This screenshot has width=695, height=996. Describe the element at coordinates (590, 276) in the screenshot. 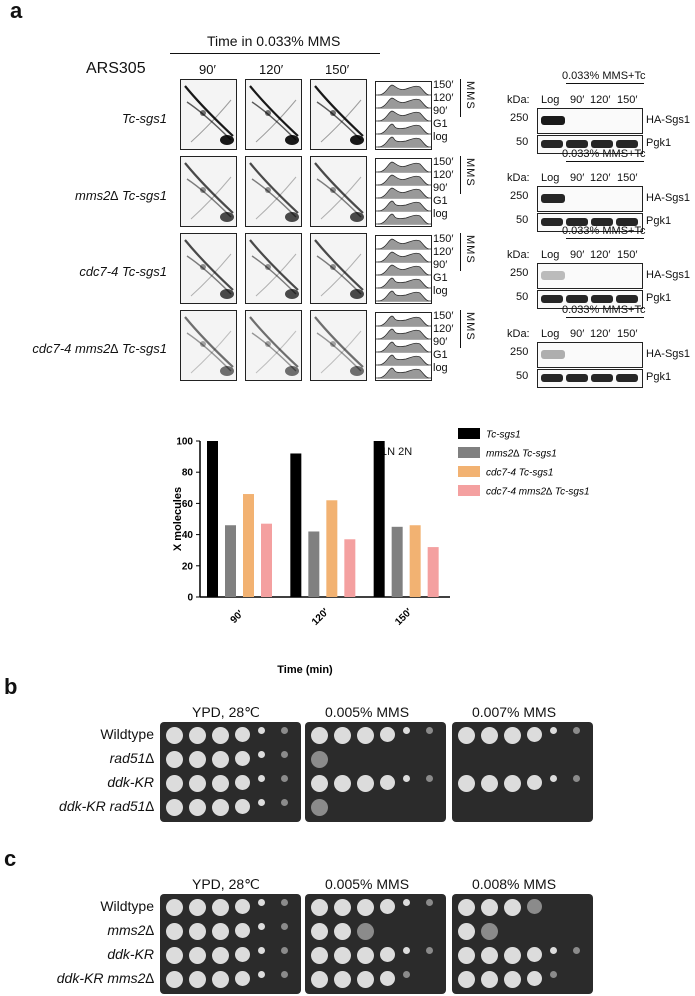

I see `ha-sgs1-blot` at that location.